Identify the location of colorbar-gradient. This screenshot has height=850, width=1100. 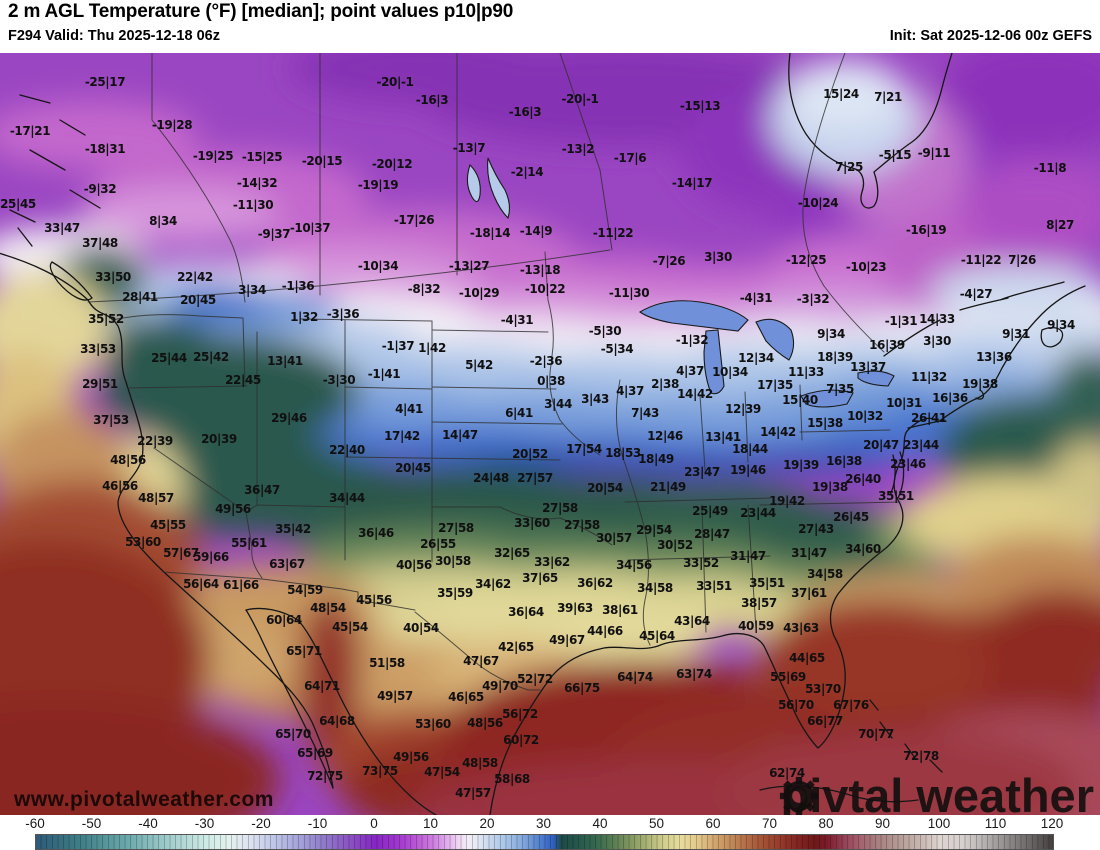
(544, 842).